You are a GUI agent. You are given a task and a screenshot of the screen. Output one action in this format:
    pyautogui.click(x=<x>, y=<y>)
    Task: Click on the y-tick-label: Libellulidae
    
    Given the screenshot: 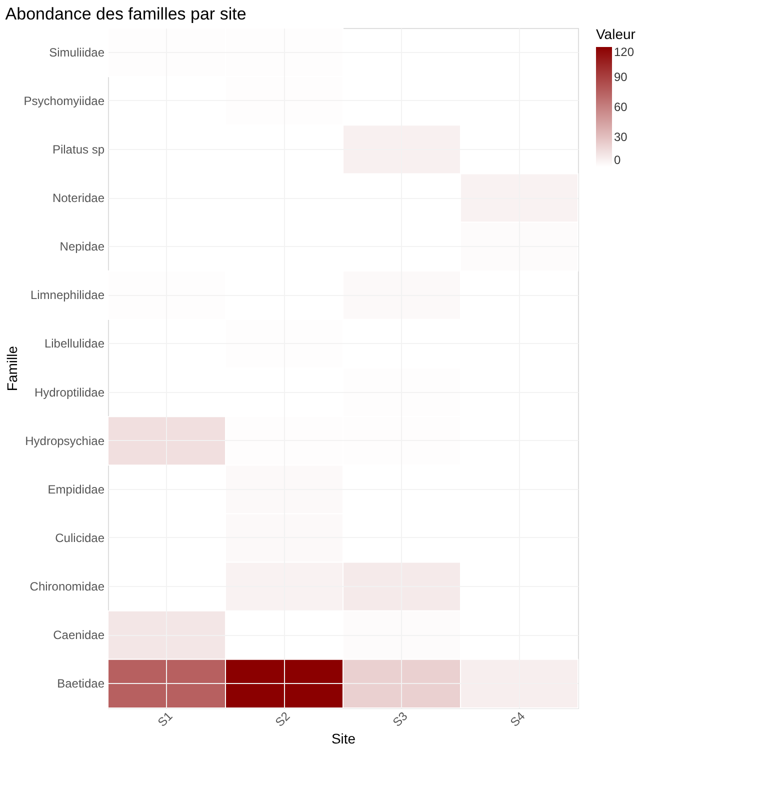 What is the action you would take?
    pyautogui.click(x=74, y=343)
    